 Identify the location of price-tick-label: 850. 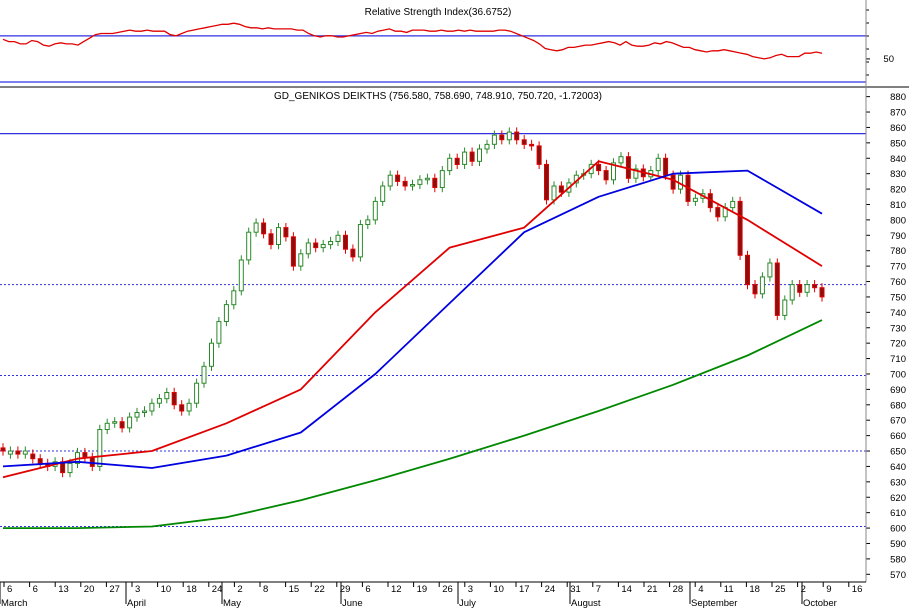
(898, 143).